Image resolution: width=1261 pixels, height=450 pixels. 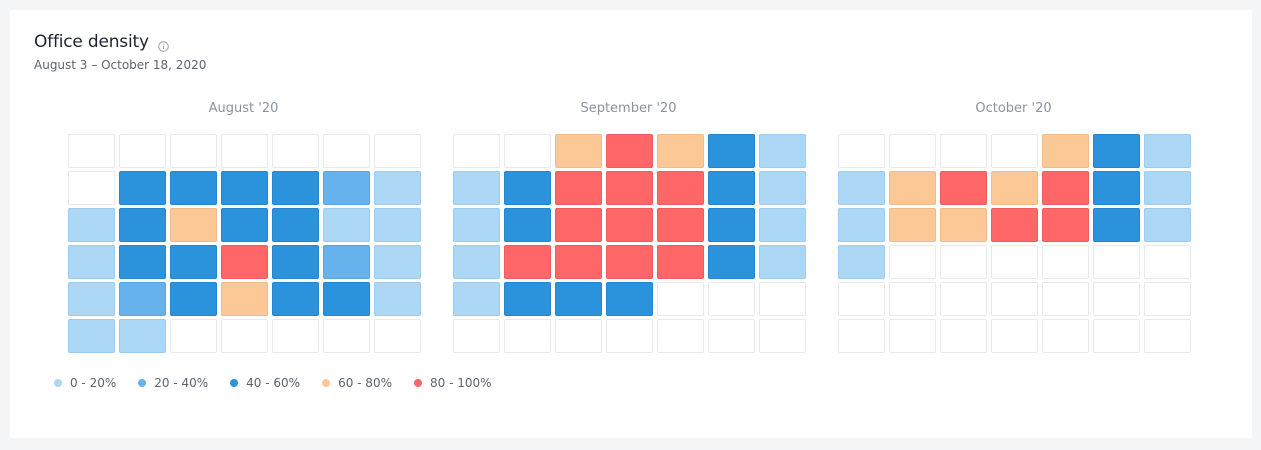 What do you see at coordinates (628, 108) in the screenshot?
I see `month-title: September '20` at bounding box center [628, 108].